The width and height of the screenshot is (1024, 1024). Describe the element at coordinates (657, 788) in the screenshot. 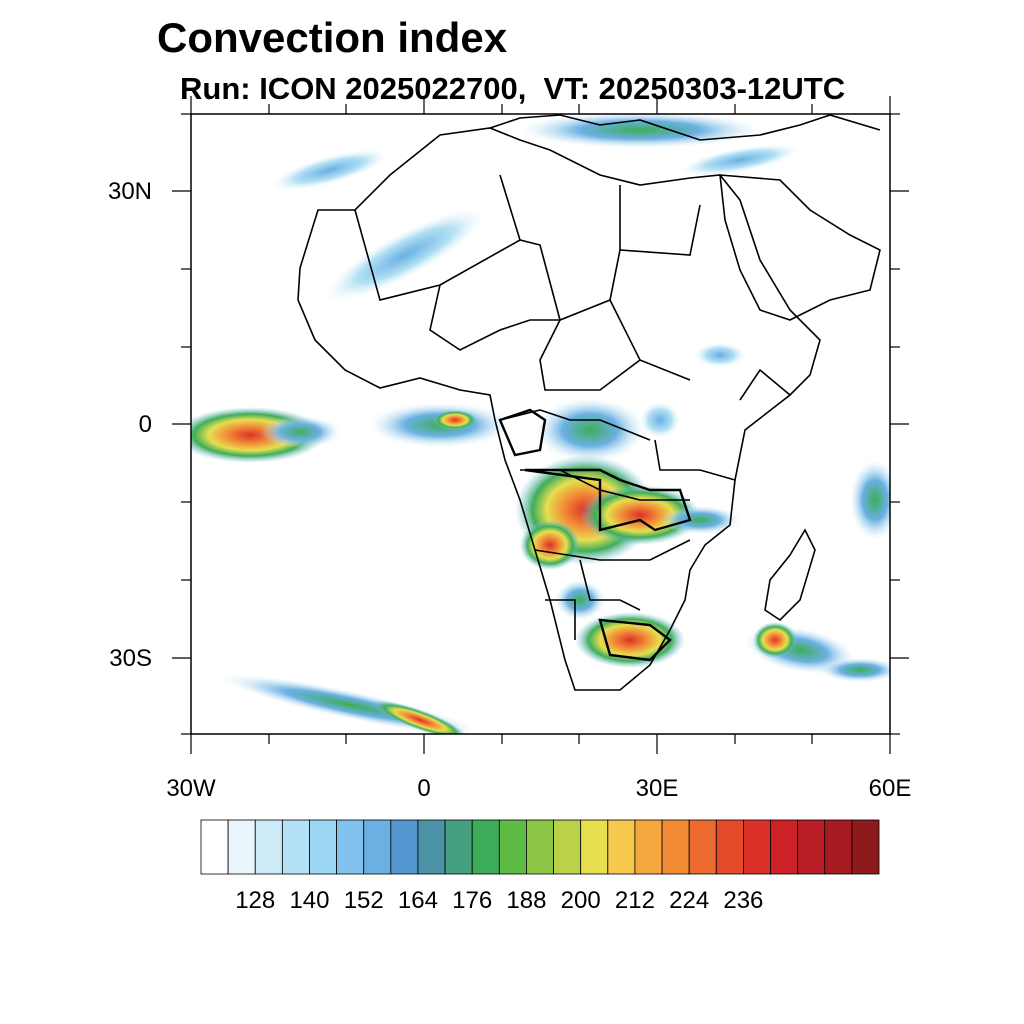

I see `lon-label-30e: 30E` at that location.